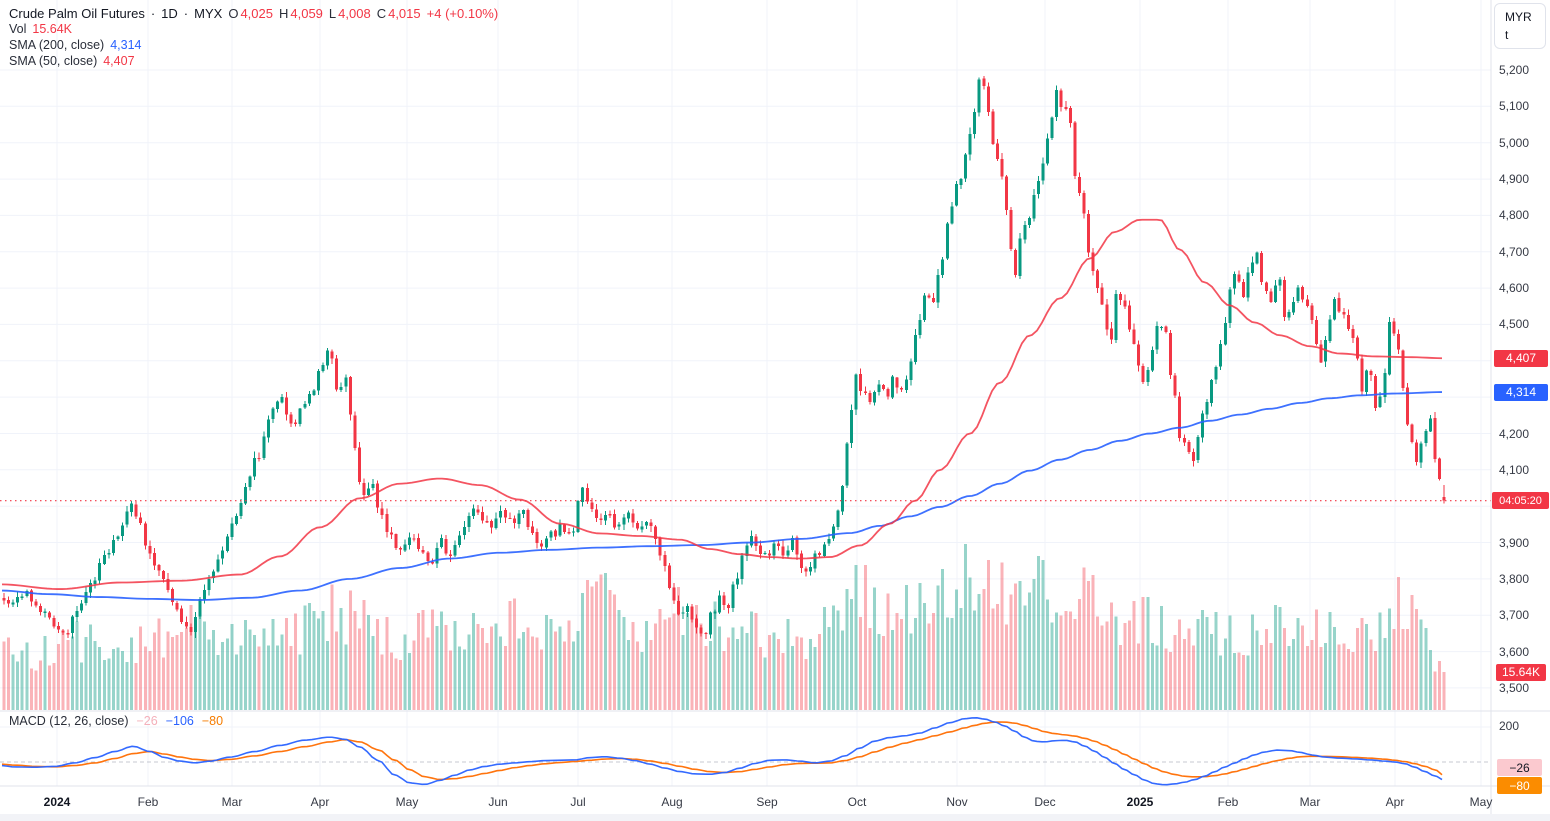  Describe the element at coordinates (578, 802) in the screenshot. I see `x-axis-label: Jul` at that location.